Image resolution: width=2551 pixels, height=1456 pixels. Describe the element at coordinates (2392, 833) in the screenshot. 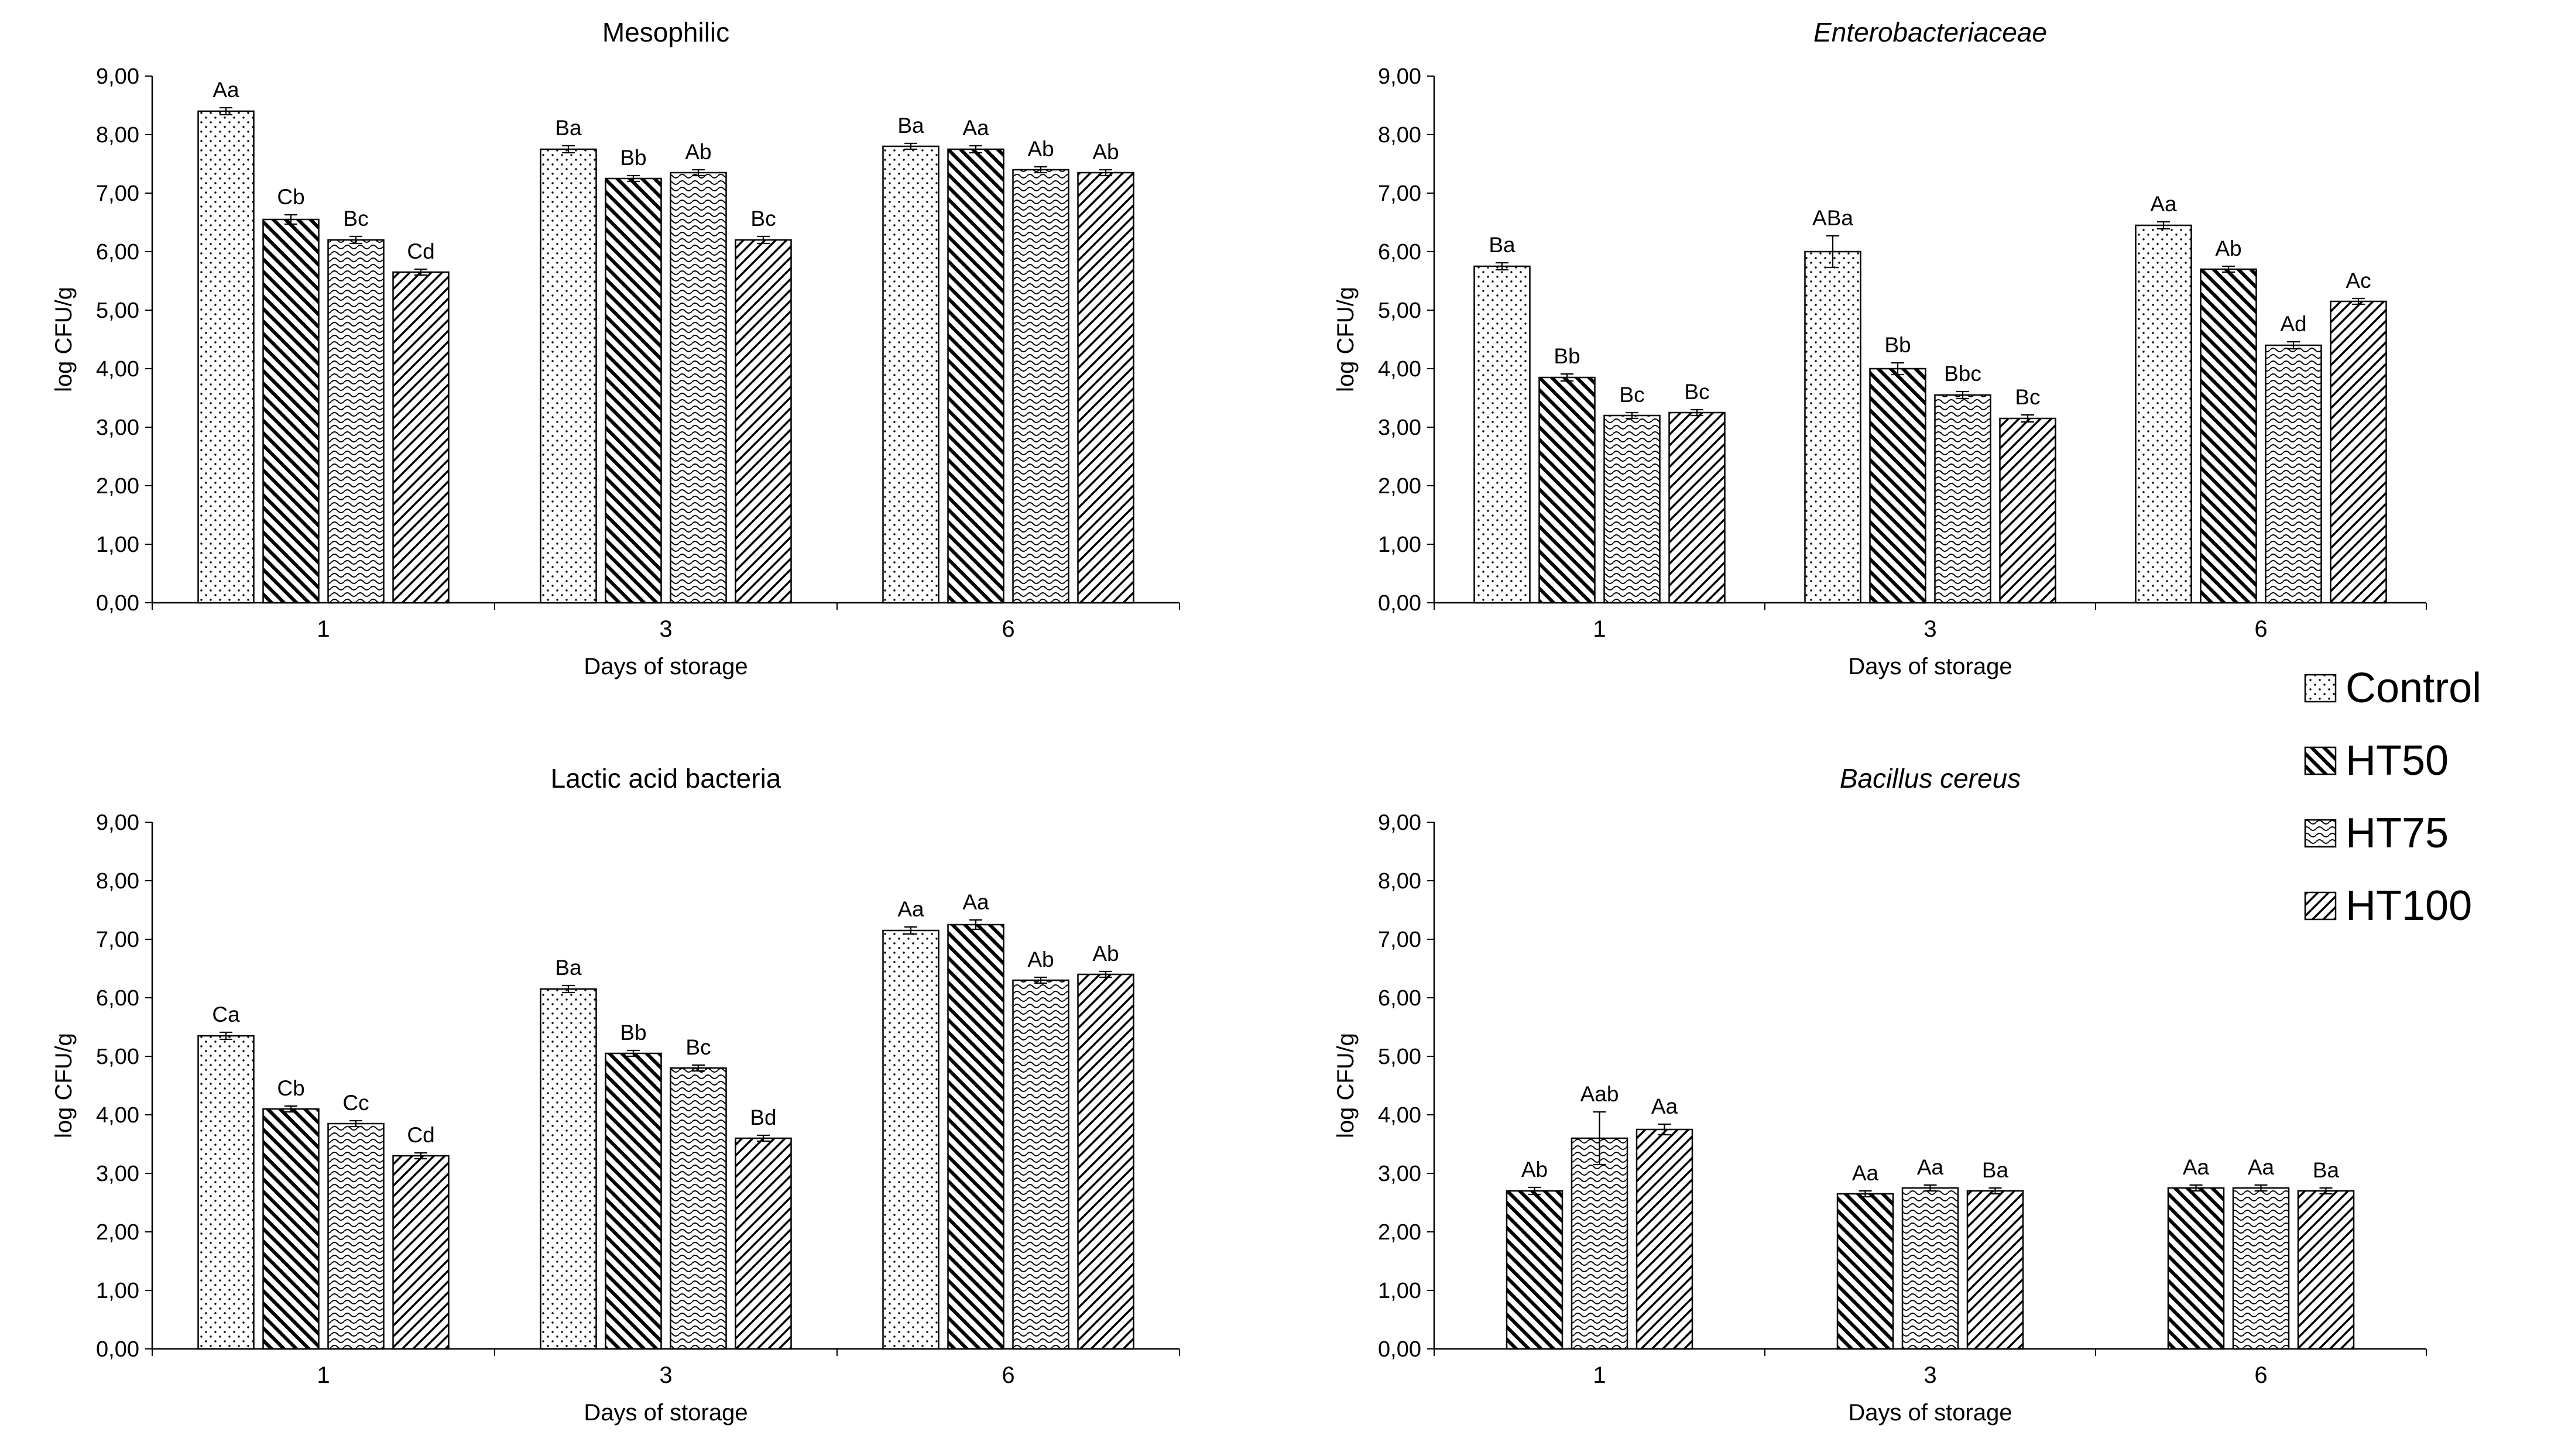

I see `legend-item-ht75: HT75` at that location.